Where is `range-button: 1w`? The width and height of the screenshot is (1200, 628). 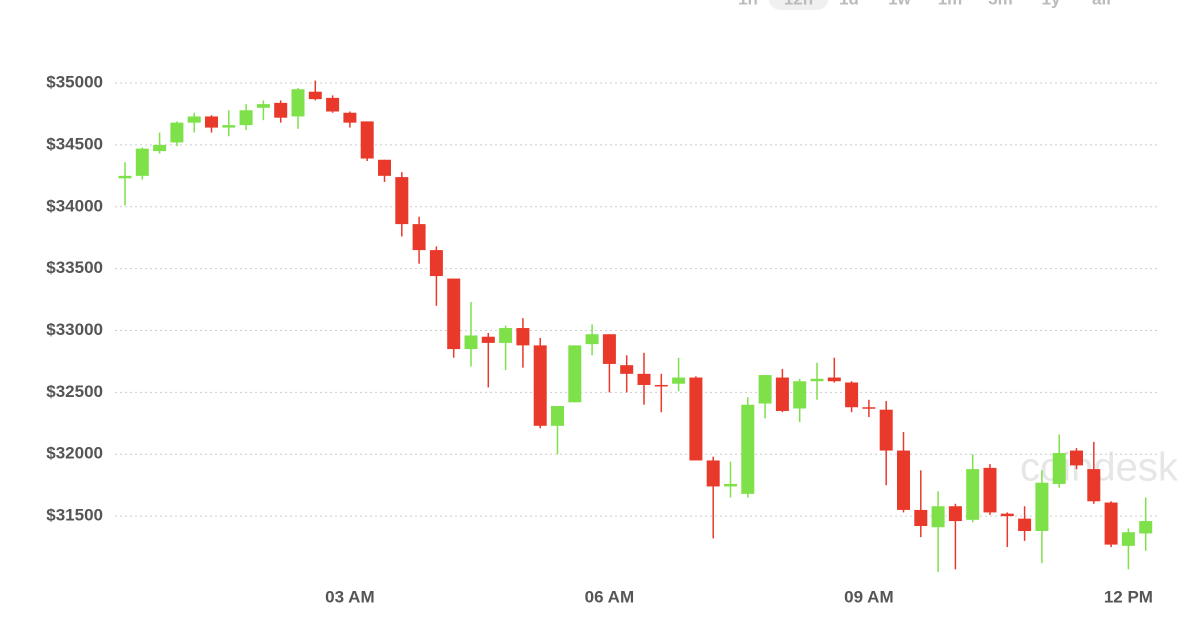
range-button: 1w is located at coordinates (899, 4).